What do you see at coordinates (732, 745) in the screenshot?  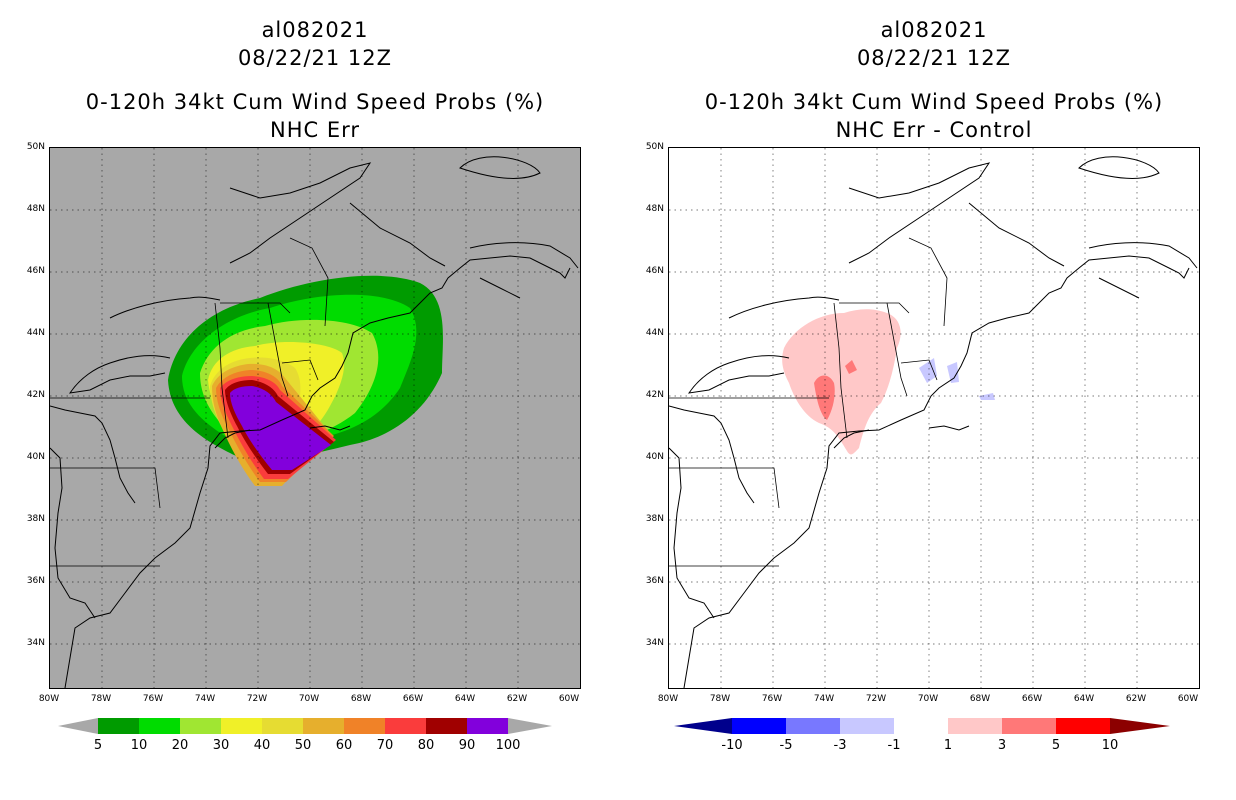 I see `right-colorbar-tick-neg10: -10` at bounding box center [732, 745].